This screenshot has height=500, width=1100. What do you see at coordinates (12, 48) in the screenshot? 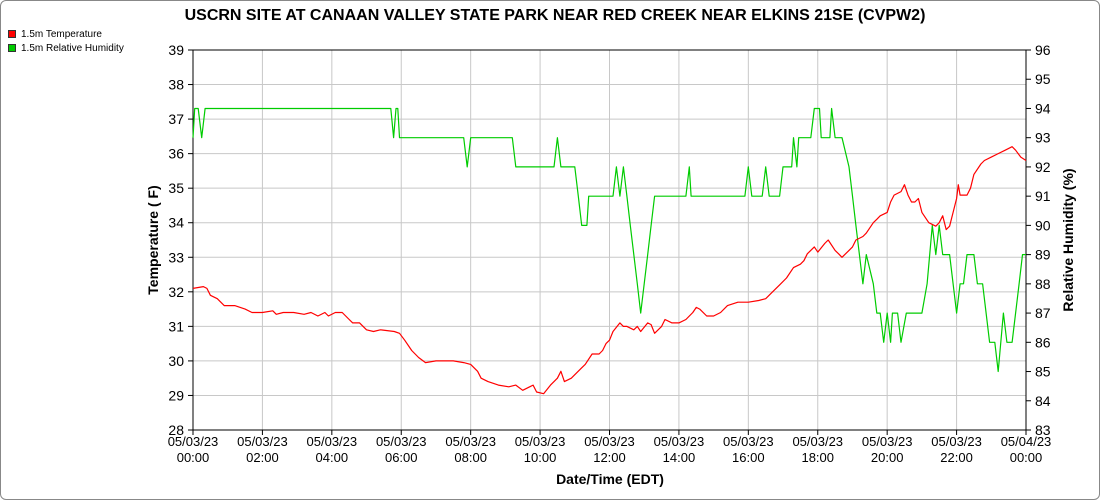
I see `legend-swatch-humidity` at bounding box center [12, 48].